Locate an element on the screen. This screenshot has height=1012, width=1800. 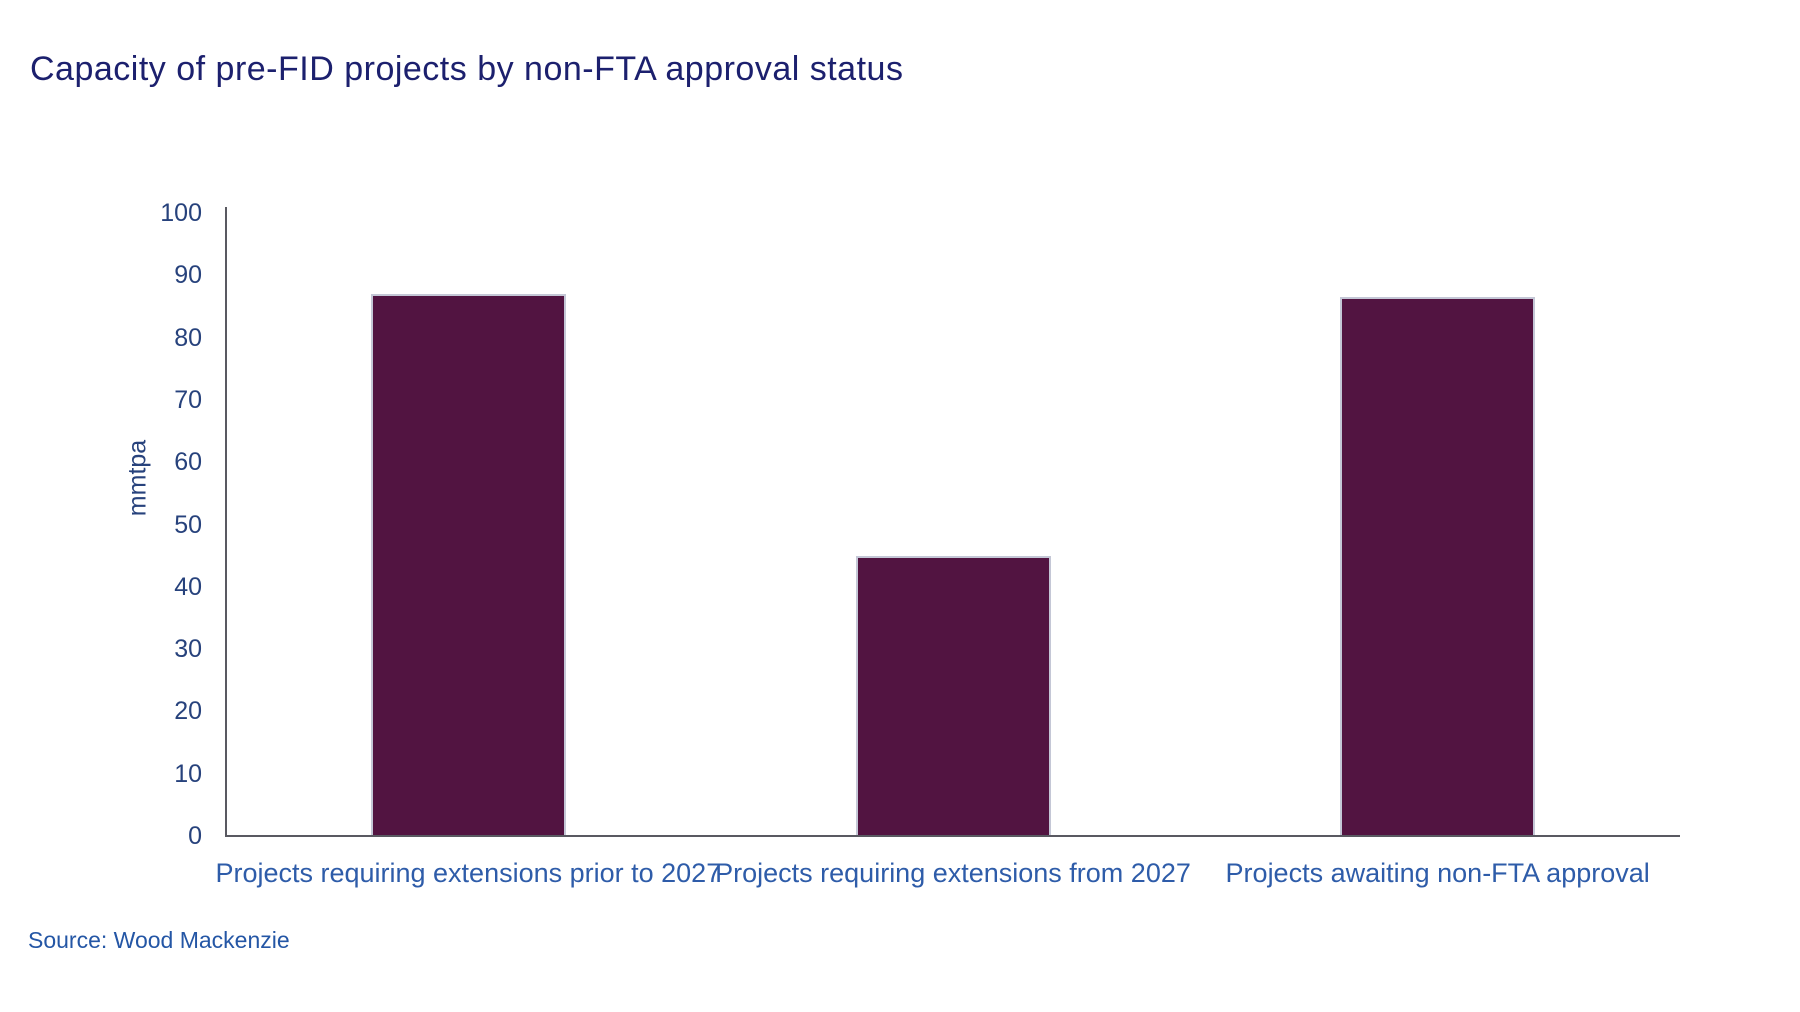
y-tick-label-0: 0 is located at coordinates (195, 836).